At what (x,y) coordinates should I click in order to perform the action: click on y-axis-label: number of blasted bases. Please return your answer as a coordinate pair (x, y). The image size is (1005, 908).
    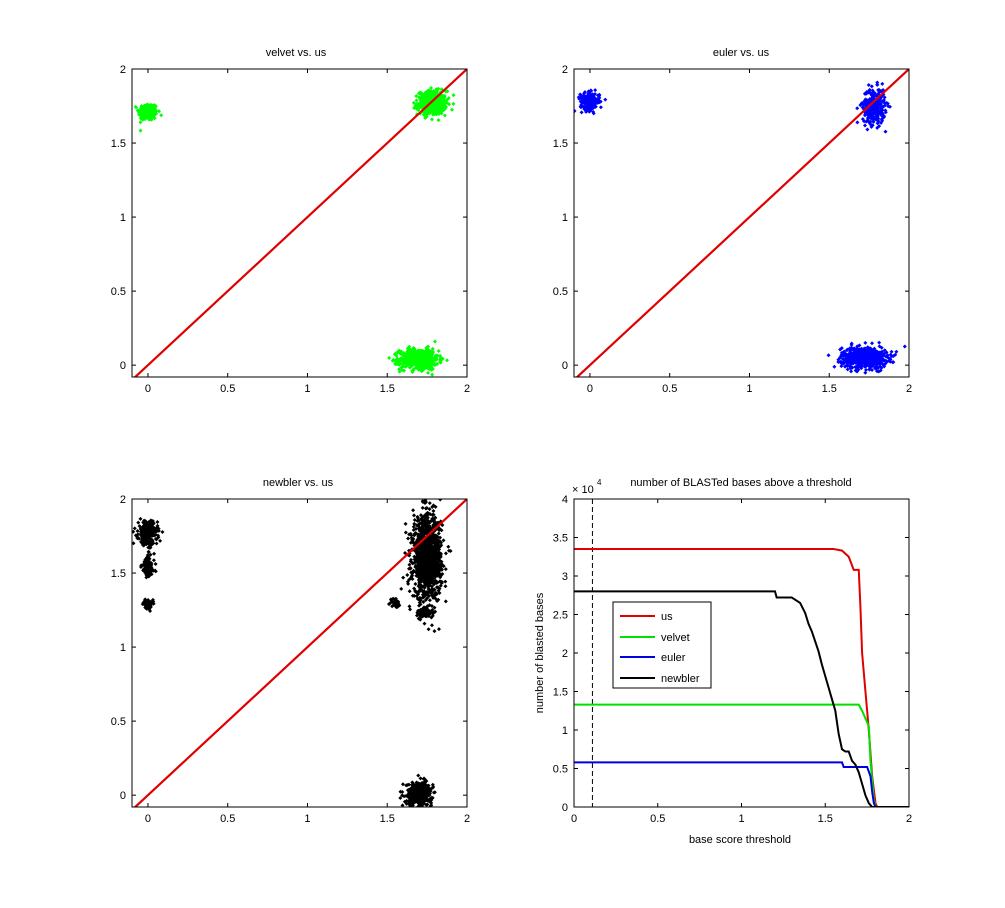
    Looking at the image, I should click on (540, 652).